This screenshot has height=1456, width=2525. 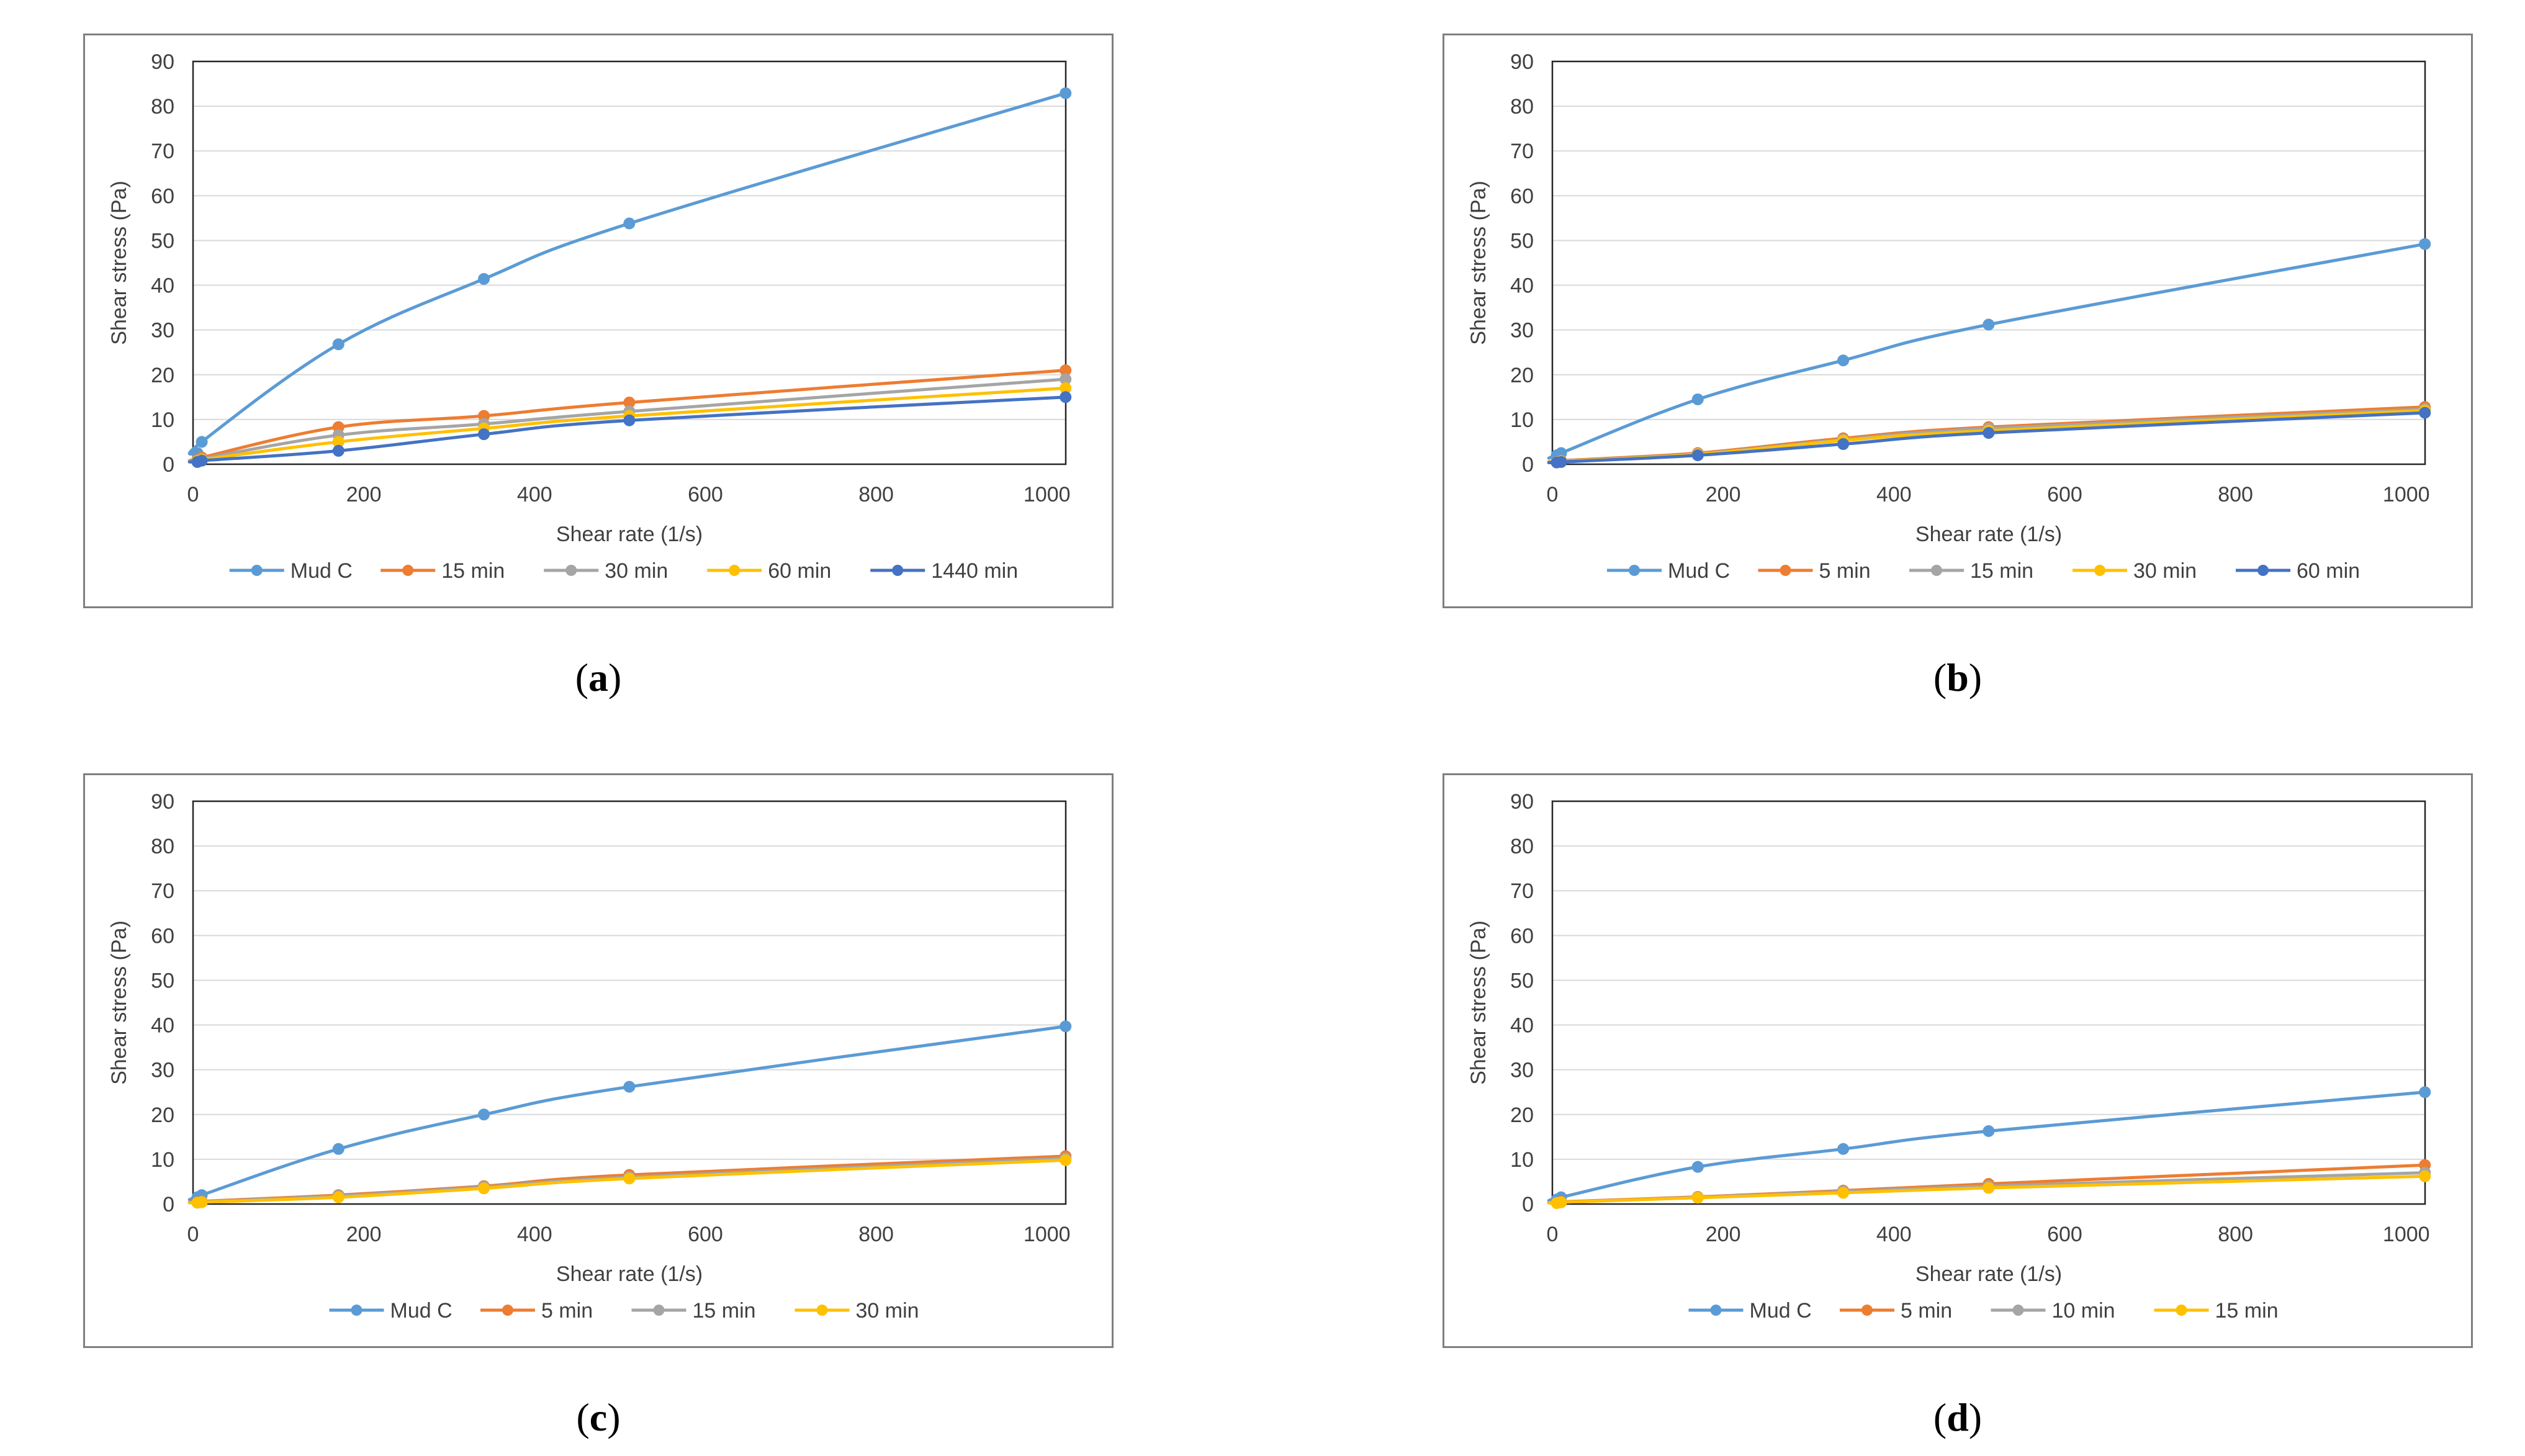 I want to click on y-tick-label: 50, so click(x=162, y=241).